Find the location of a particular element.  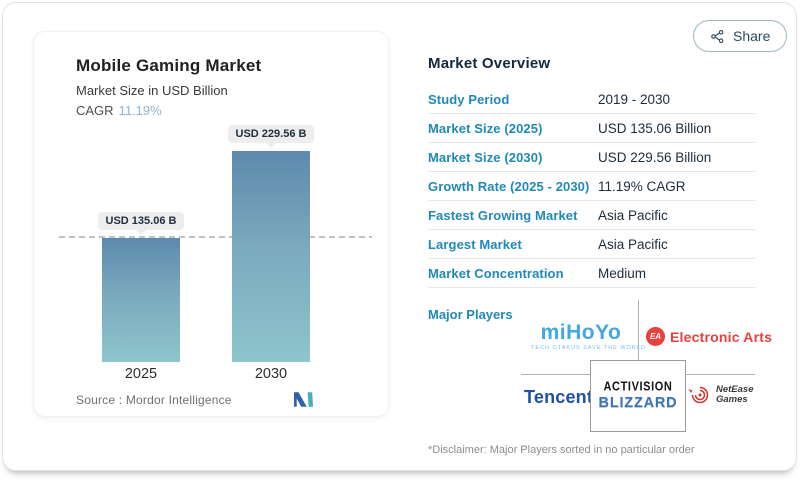

activision-blizzard-logo: ACTIVISION BLIZZARD is located at coordinates (638, 396).